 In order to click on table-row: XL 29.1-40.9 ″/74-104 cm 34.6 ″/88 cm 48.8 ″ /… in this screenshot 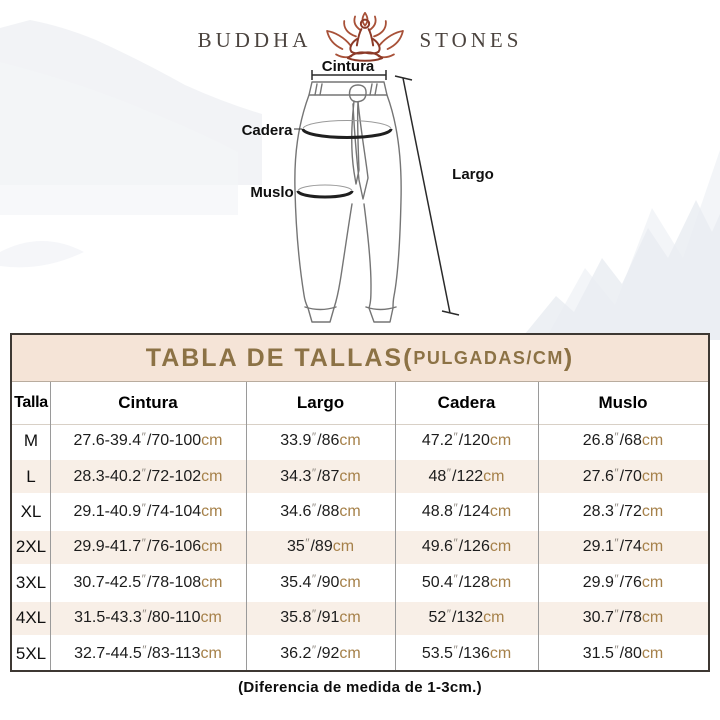, I will do `click(360, 512)`.